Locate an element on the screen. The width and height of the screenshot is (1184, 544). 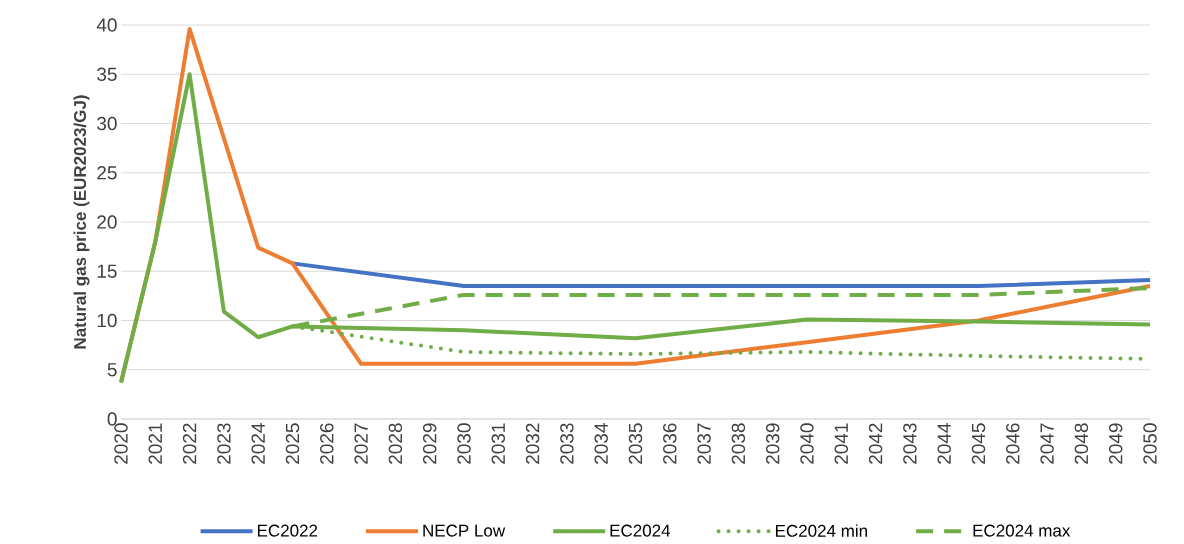
x-tick-label: 2034 is located at coordinates (601, 443).